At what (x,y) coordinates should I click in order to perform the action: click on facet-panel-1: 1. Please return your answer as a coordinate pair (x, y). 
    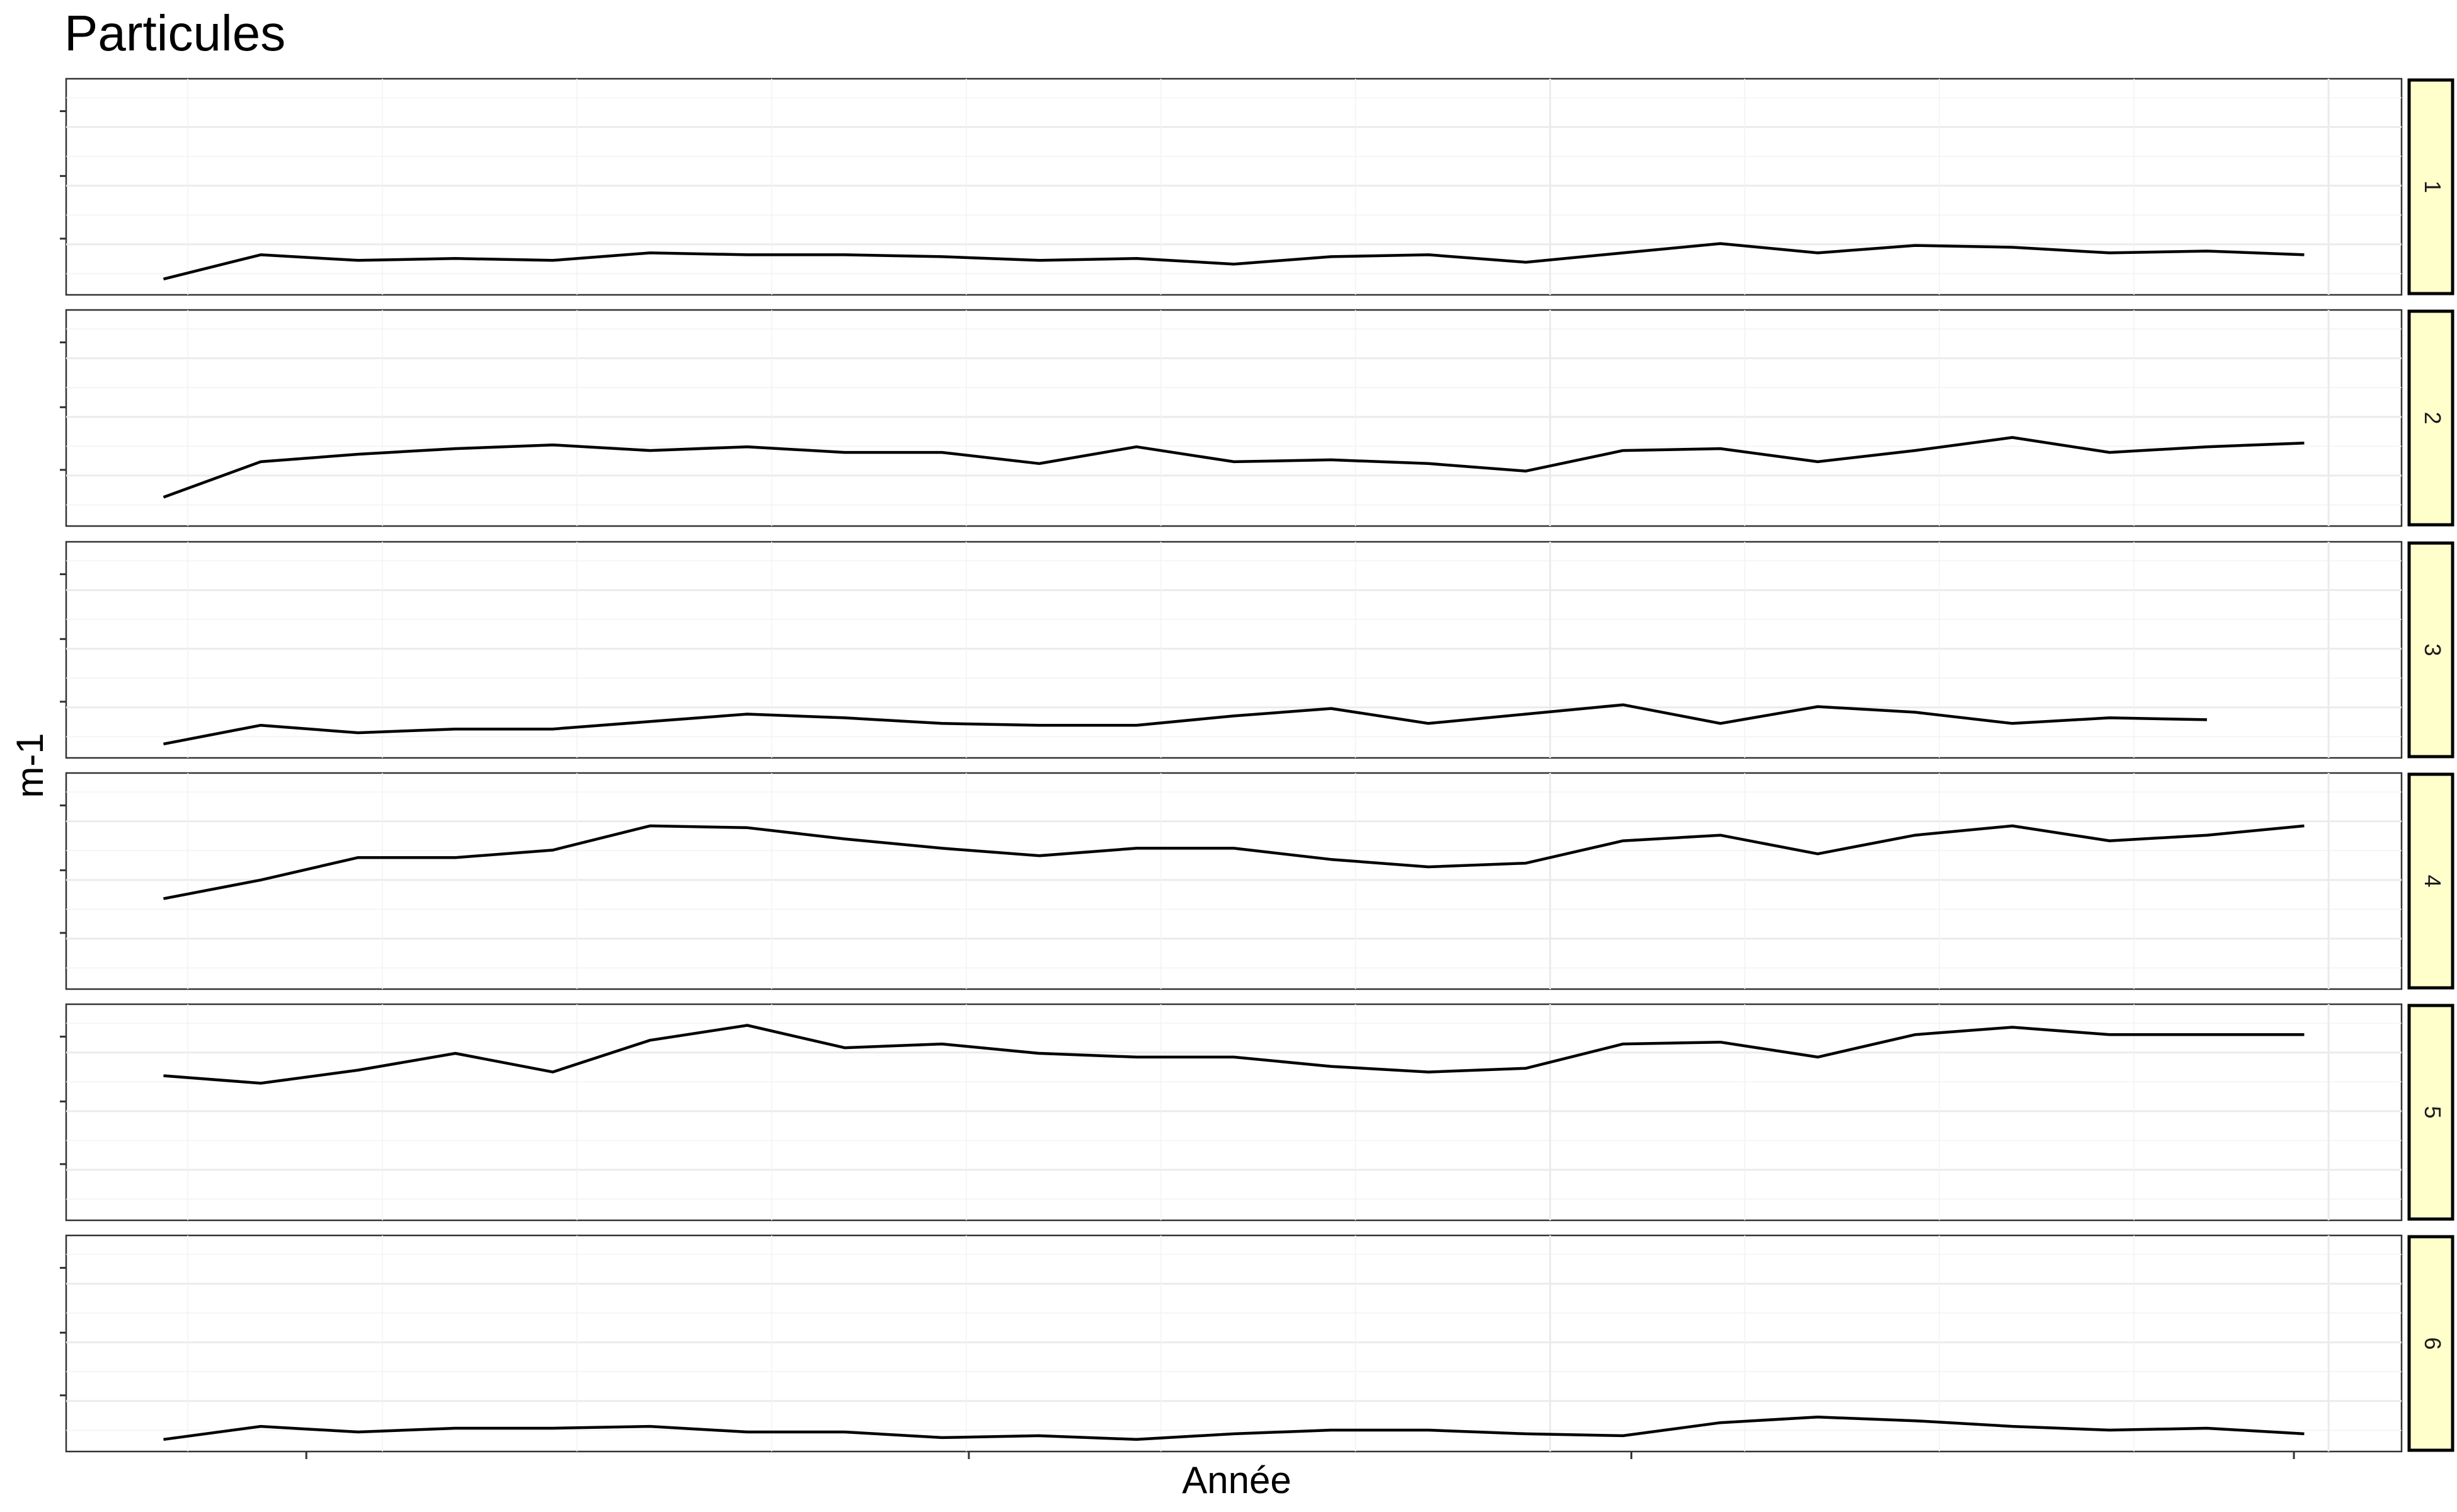
    Looking at the image, I should click on (1257, 186).